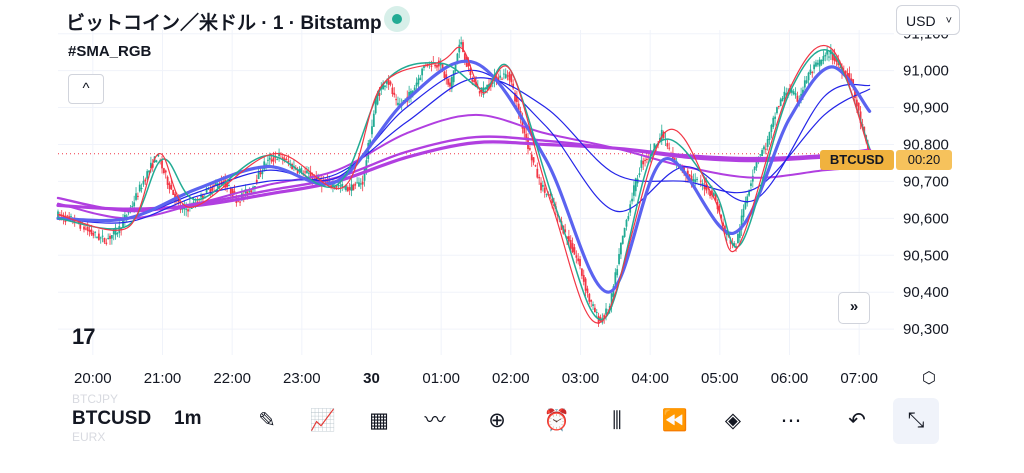 The width and height of the screenshot is (1024, 473). Describe the element at coordinates (110, 51) in the screenshot. I see `indicator-label: #SMA_RGB` at that location.